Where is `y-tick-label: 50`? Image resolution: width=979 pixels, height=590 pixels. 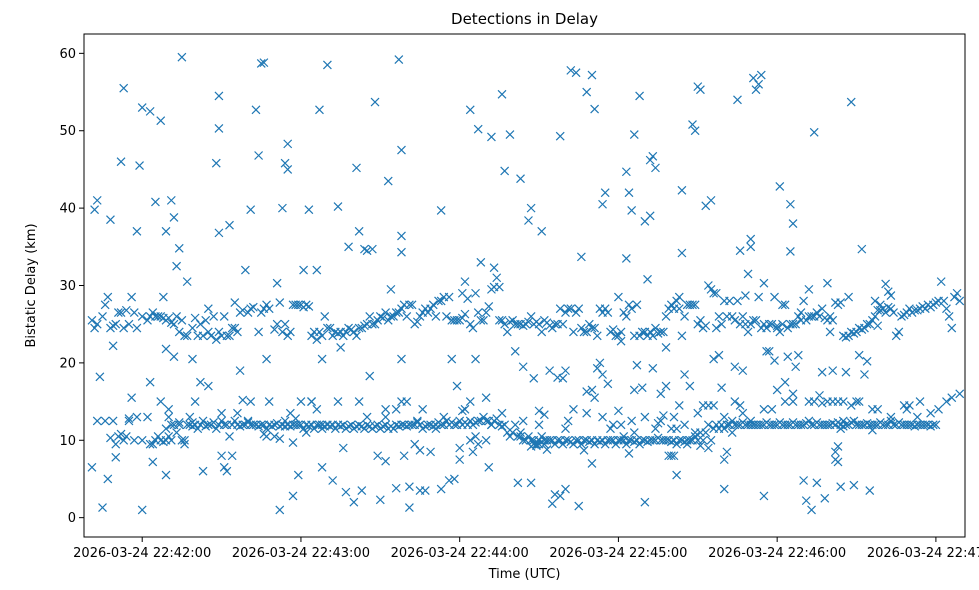 y-tick-label: 50 is located at coordinates (67, 131).